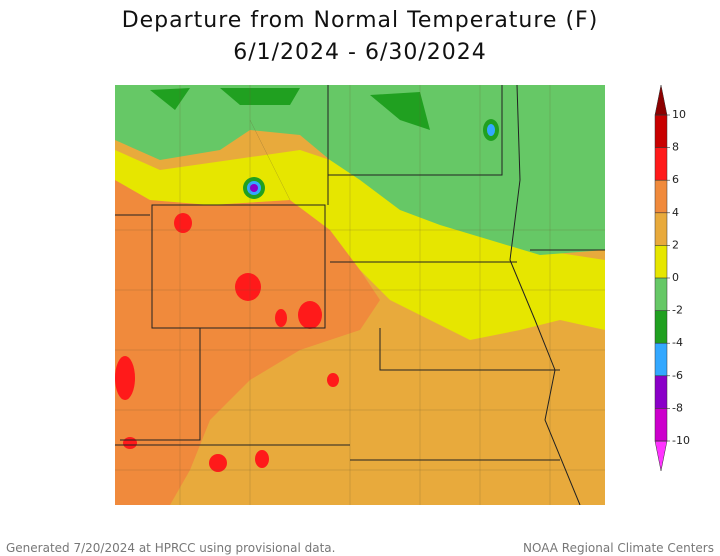 The height and width of the screenshot is (556, 720). What do you see at coordinates (675, 212) in the screenshot?
I see `colorbar-tick-label: 4` at bounding box center [675, 212].